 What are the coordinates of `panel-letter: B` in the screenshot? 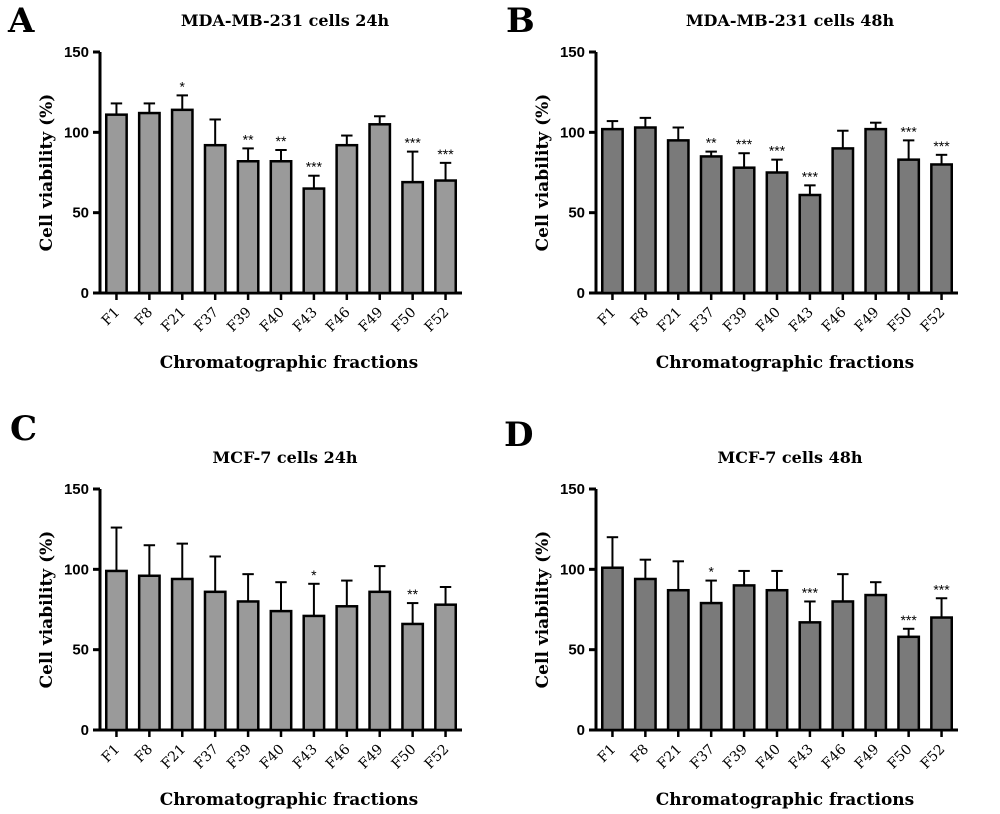 It's located at (520, 21).